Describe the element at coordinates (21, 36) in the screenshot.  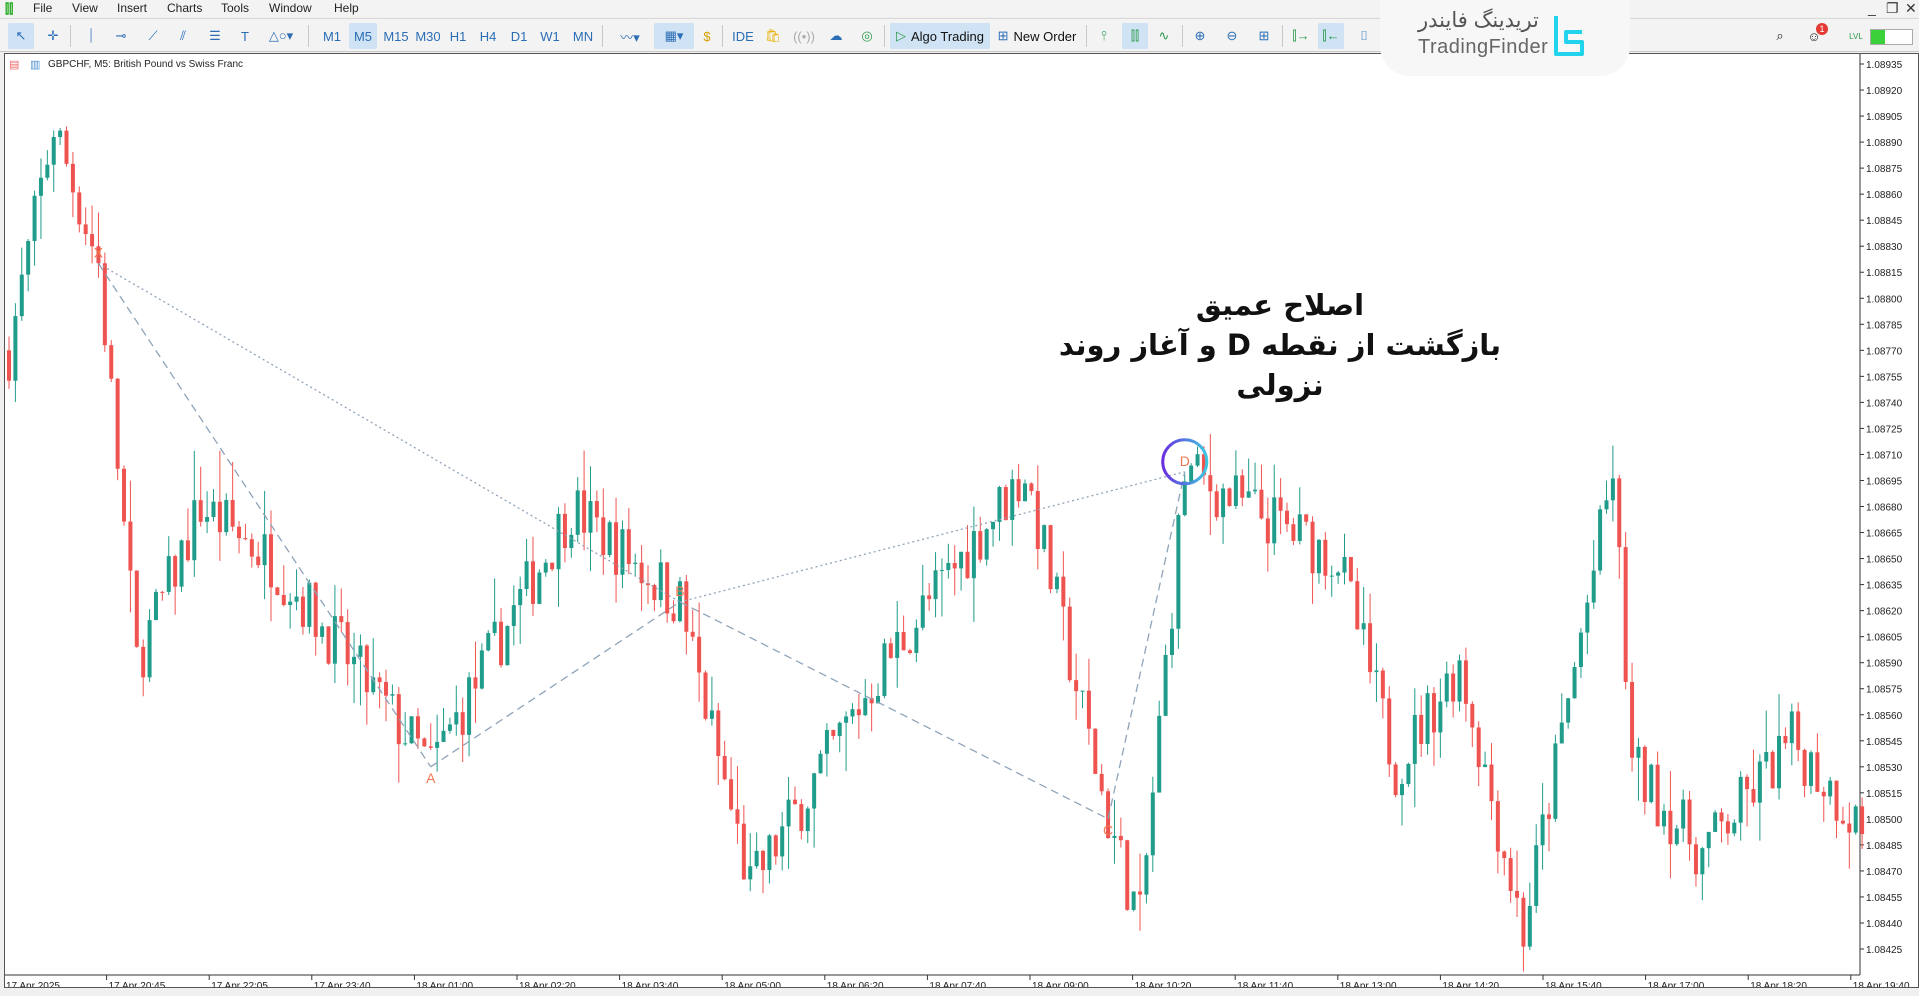
I see `cursor-icon: ↖` at that location.